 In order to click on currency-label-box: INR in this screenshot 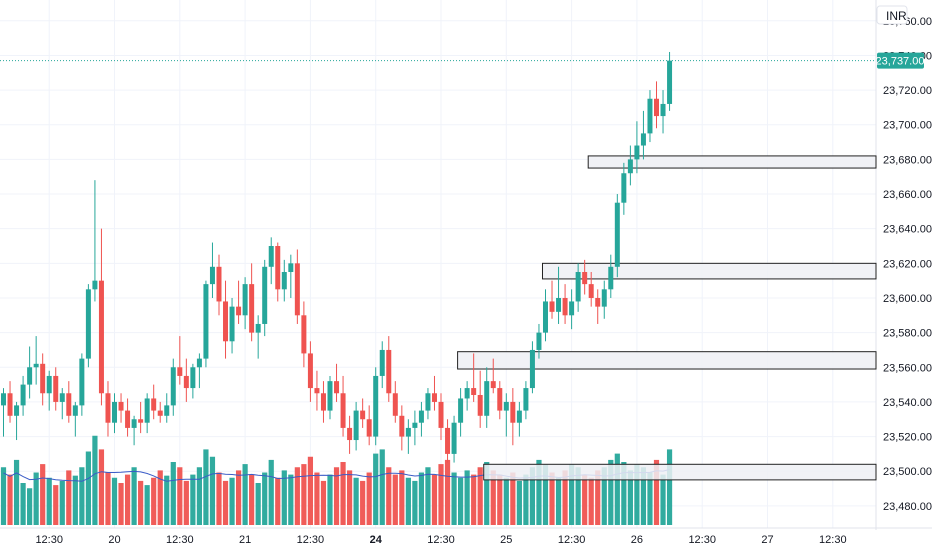, I will do `click(892, 15)`.